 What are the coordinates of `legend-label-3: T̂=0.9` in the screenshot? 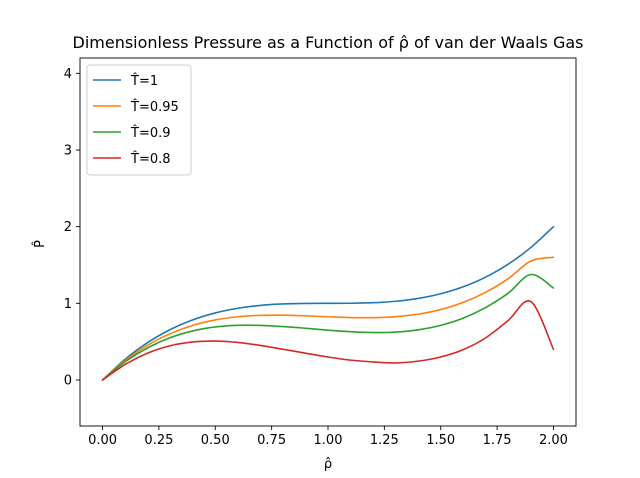 It's located at (150, 133).